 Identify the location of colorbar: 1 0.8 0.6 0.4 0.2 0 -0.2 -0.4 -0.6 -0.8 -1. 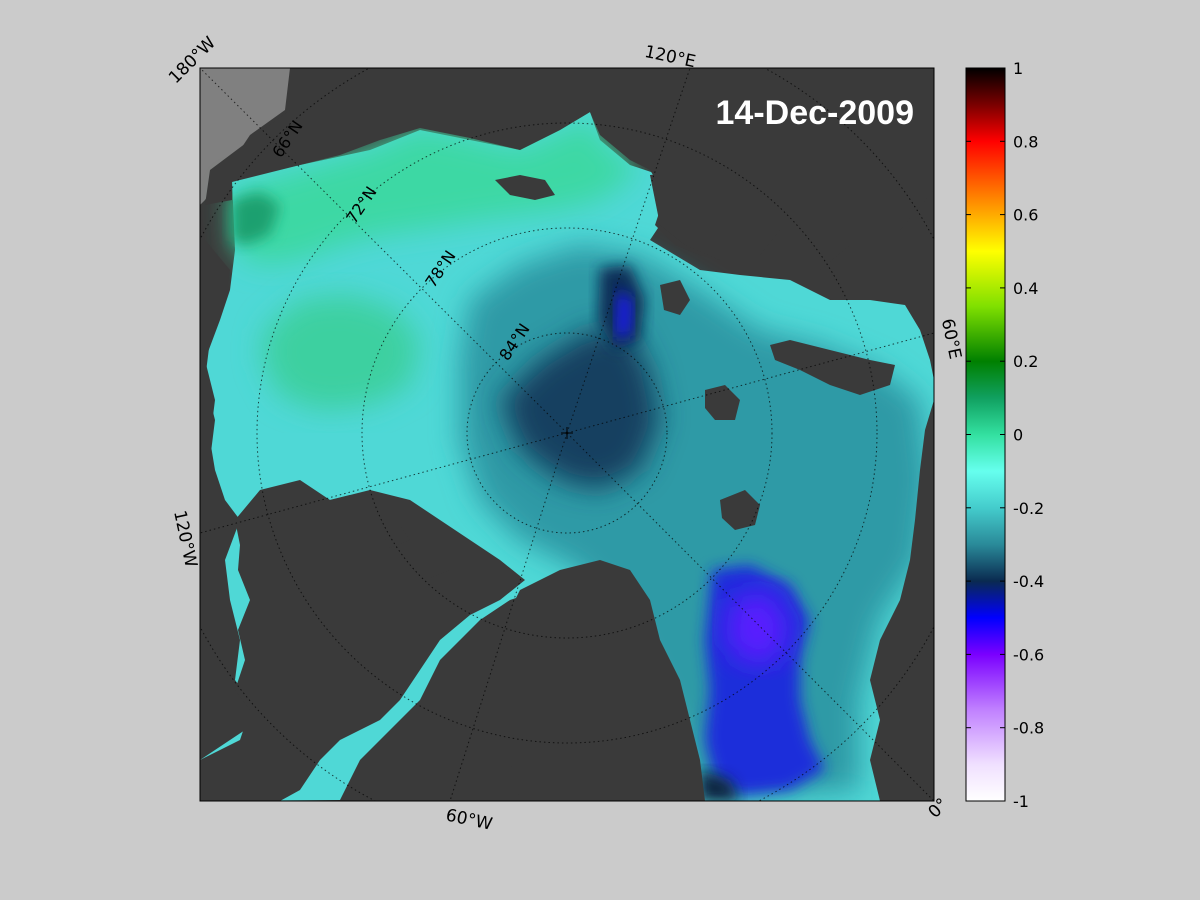
(1004, 435).